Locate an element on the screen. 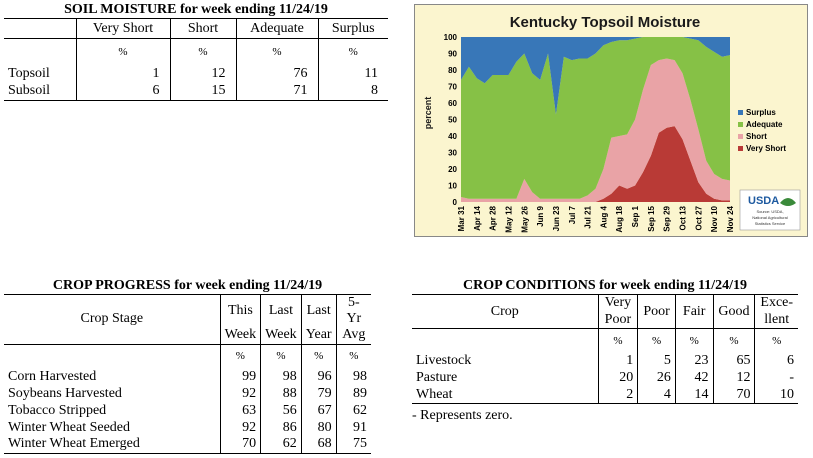 This screenshot has height=458, width=813. x-tick-label: Sep 15 is located at coordinates (651, 218).